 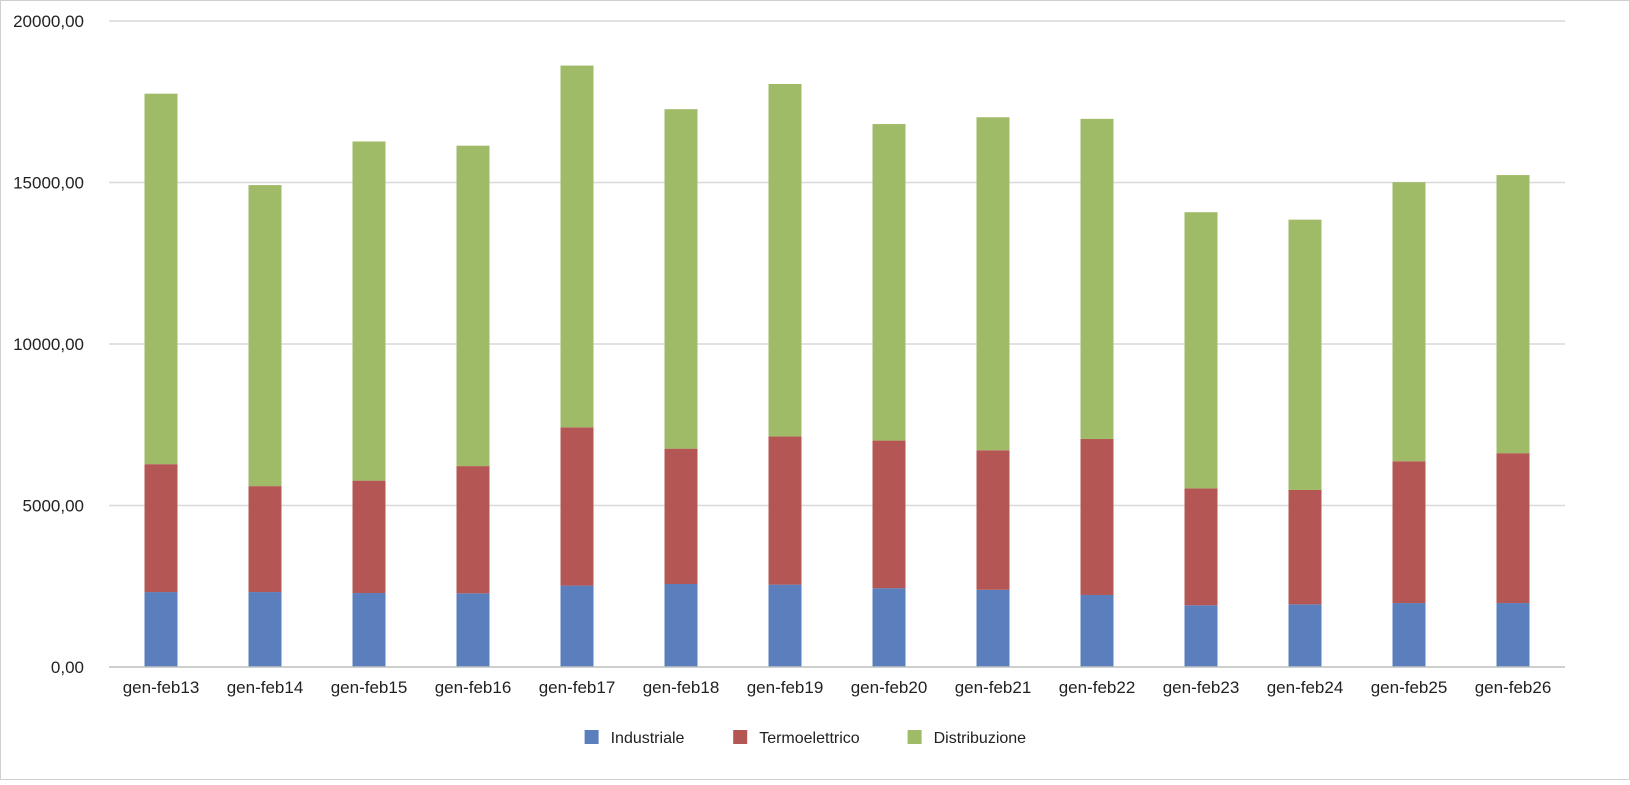 What do you see at coordinates (369, 687) in the screenshot?
I see `x-tick-label: gen-feb15` at bounding box center [369, 687].